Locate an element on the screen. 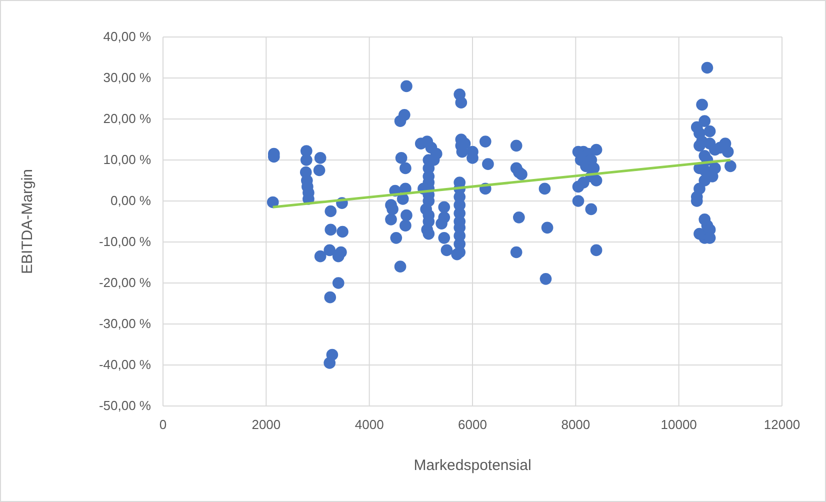 This screenshot has height=502, width=826. y-tick-label: -30,00 % is located at coordinates (125, 324).